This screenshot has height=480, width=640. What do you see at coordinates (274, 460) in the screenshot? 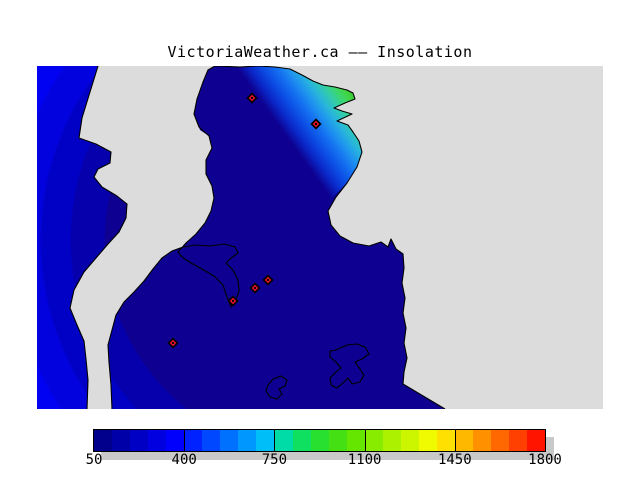
I see `colorbar-tick-label: 750` at bounding box center [274, 460].